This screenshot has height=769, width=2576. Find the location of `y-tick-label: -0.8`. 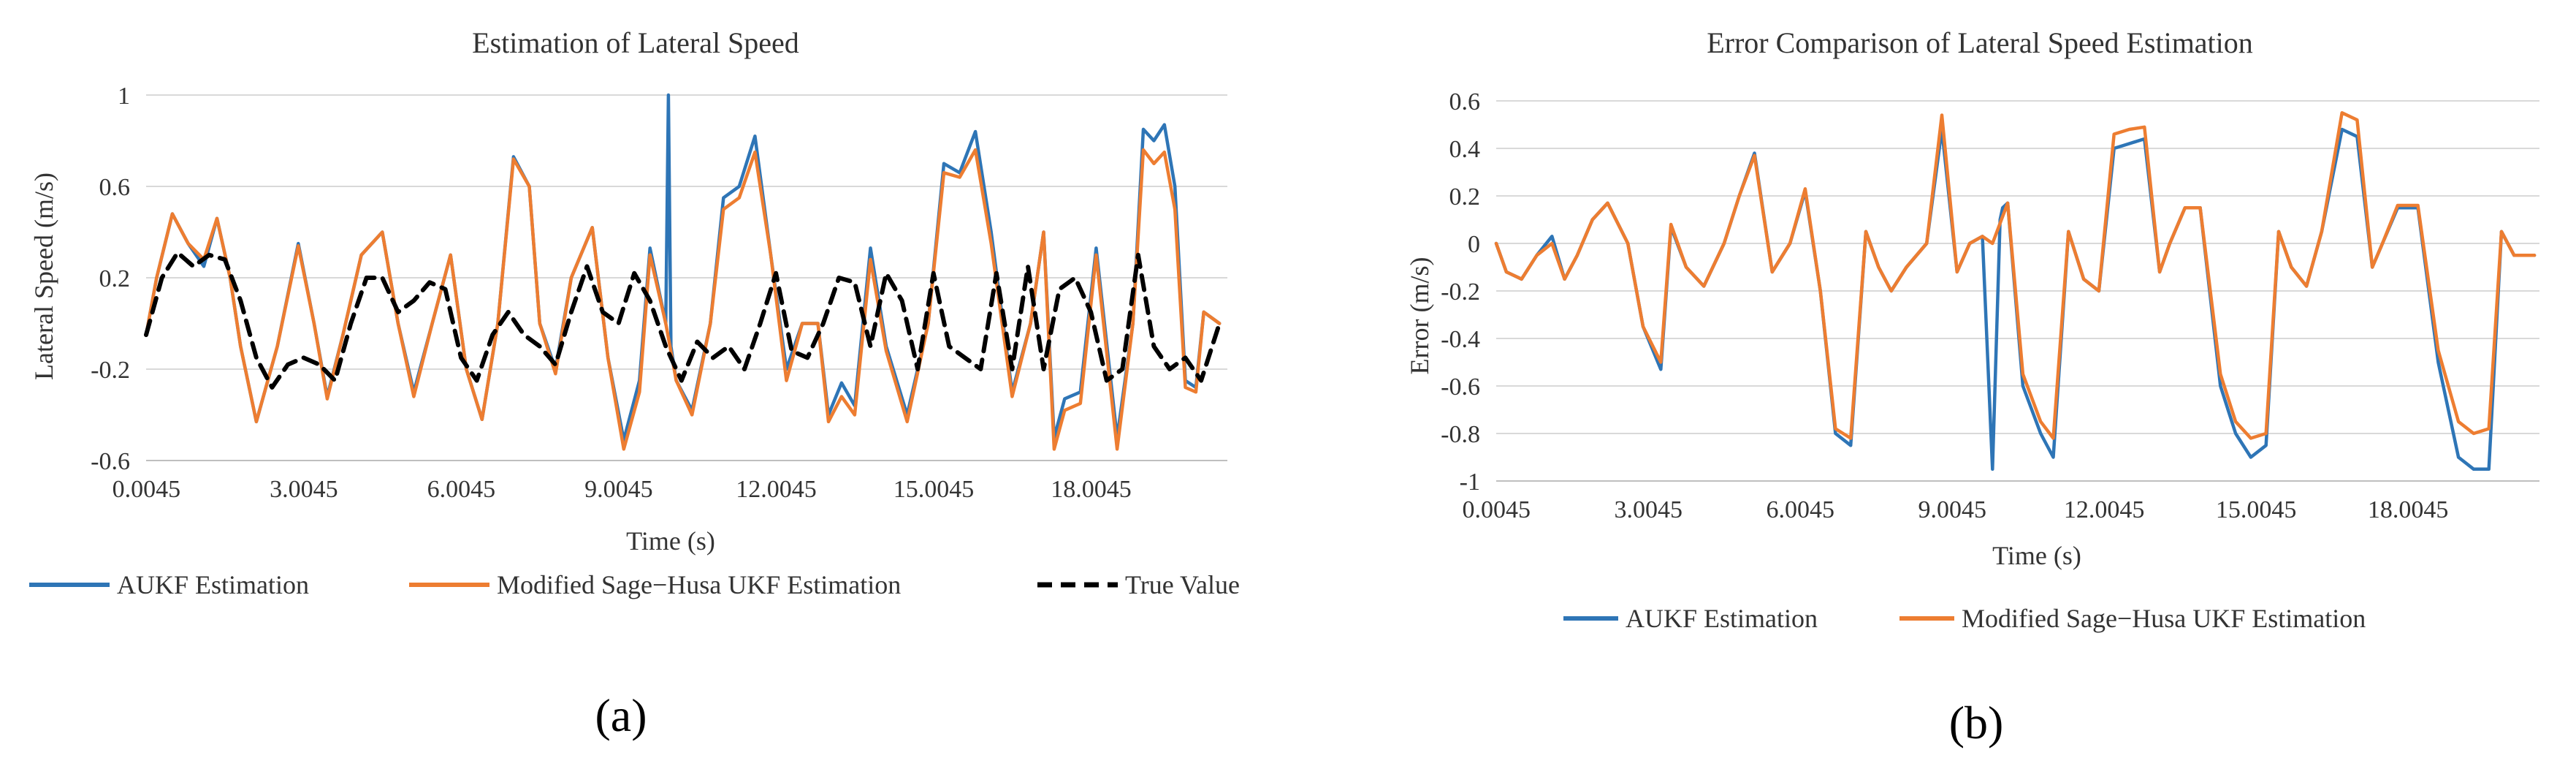

y-tick-label: -0.8 is located at coordinates (1460, 434).